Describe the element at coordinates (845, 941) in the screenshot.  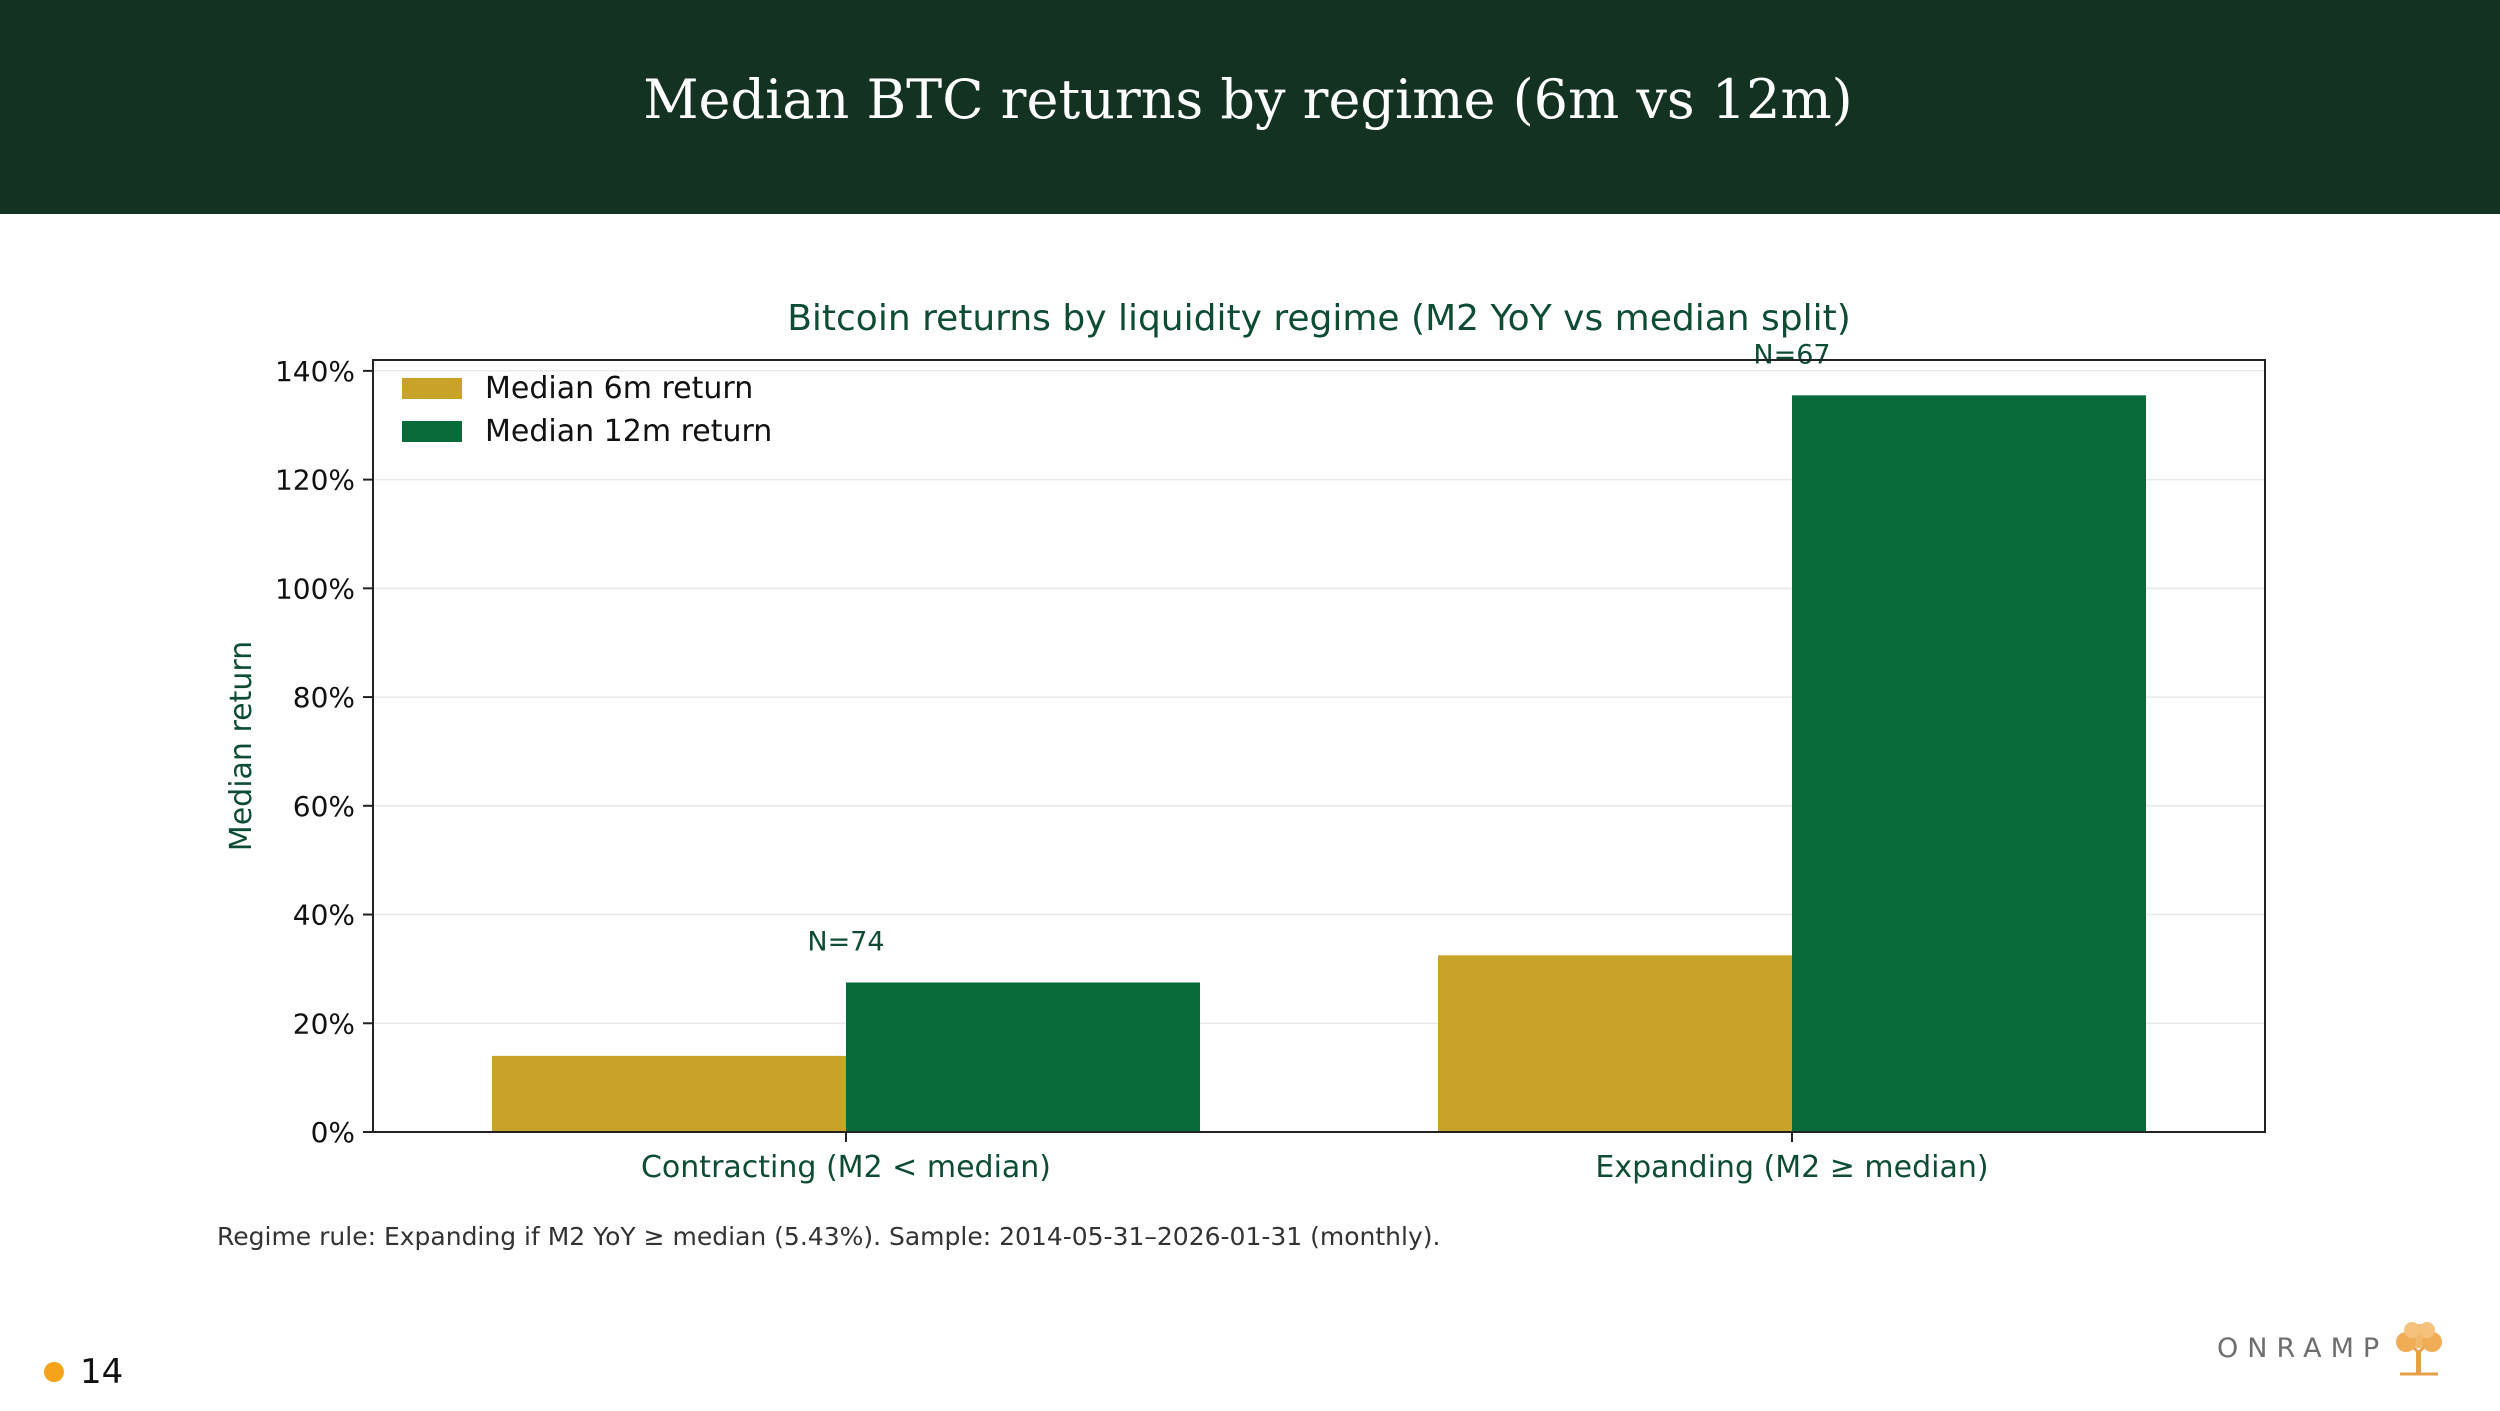
I see `bar-annotation: N=74` at that location.